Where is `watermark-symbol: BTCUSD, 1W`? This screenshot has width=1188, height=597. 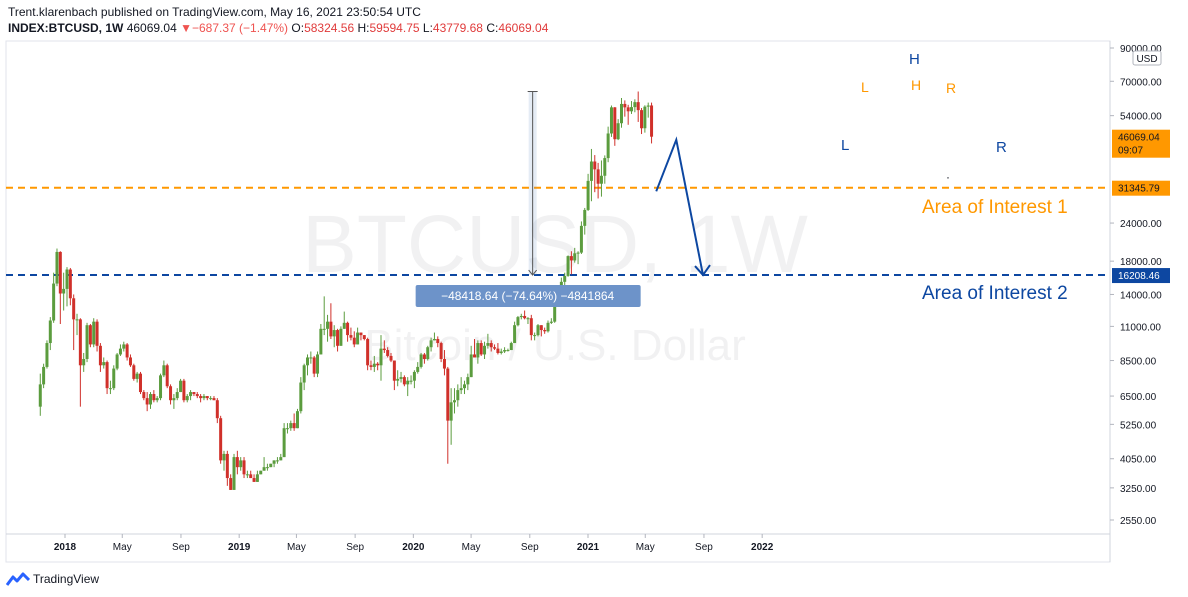 watermark-symbol: BTCUSD, 1W is located at coordinates (555, 244).